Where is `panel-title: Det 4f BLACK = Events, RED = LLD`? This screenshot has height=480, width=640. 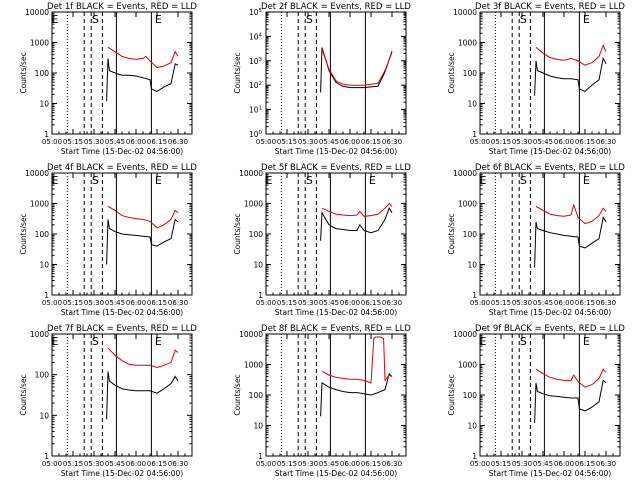 panel-title: Det 4f BLACK = Events, RED = LLD is located at coordinates (122, 168).